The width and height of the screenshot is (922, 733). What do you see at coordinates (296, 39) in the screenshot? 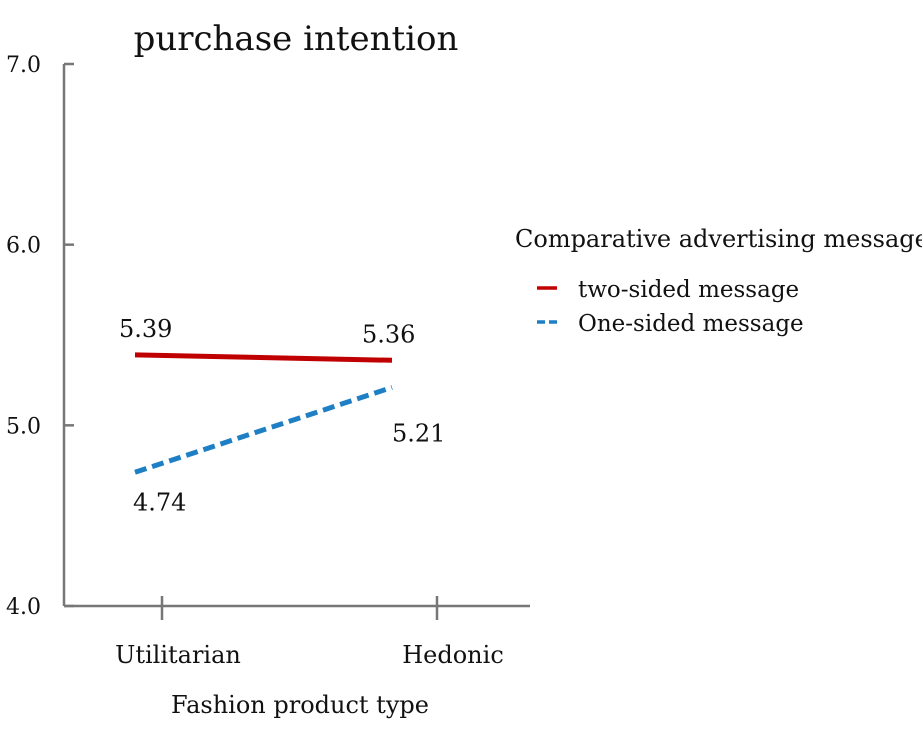
I see `chart-title: purchase intention` at bounding box center [296, 39].